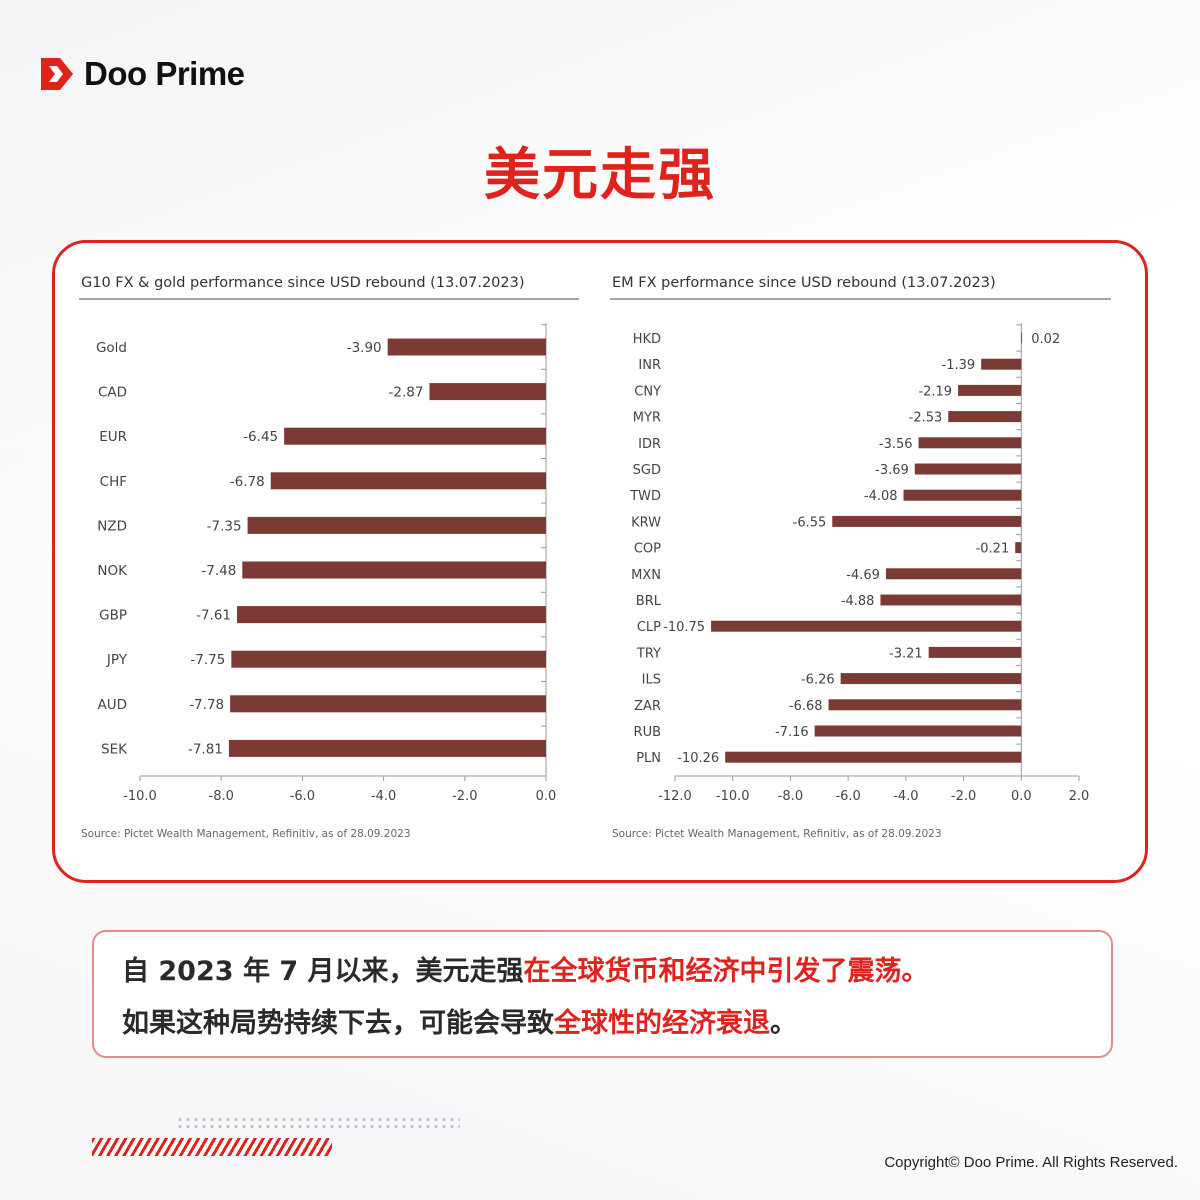 This screenshot has width=1200, height=1200. I want to click on decorative-stripe, so click(212, 1147).